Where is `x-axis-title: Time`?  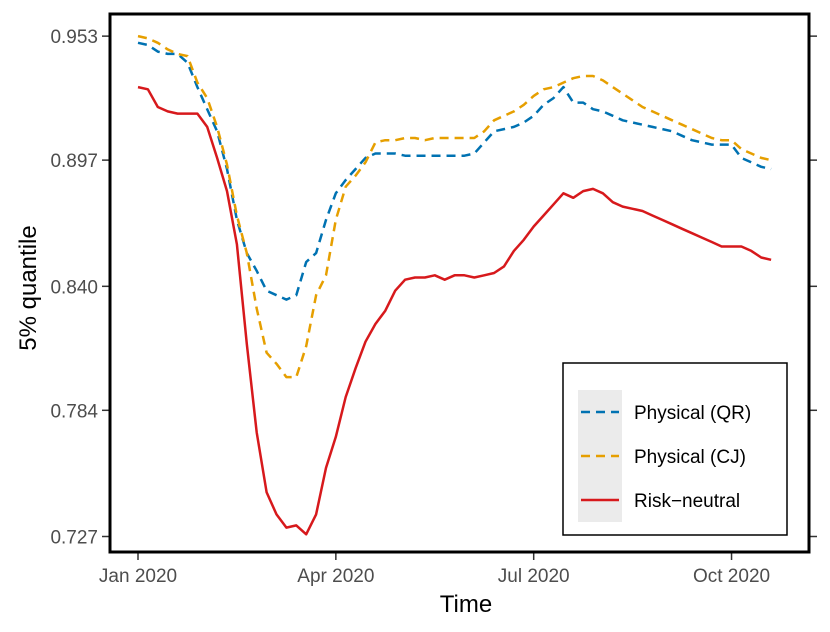
x-axis-title: Time is located at coordinates (466, 604).